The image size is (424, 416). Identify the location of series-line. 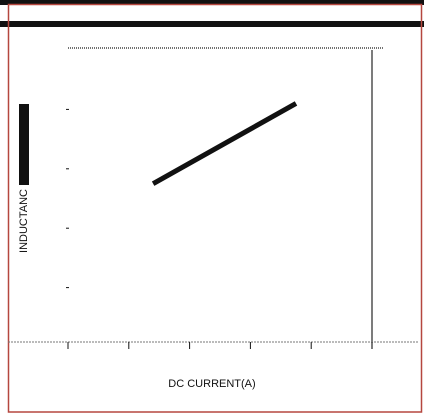
(224, 143).